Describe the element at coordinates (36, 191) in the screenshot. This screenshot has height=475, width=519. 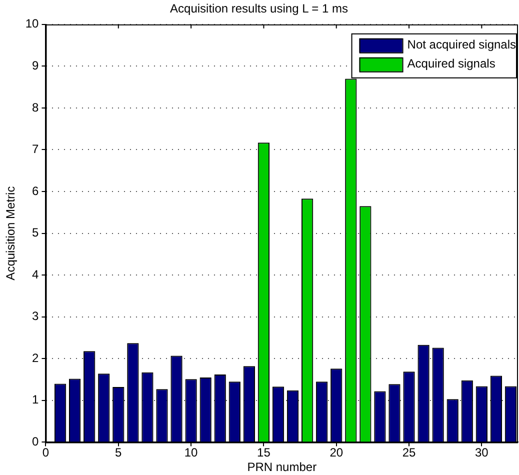
I see `y-tick-label: 6` at that location.